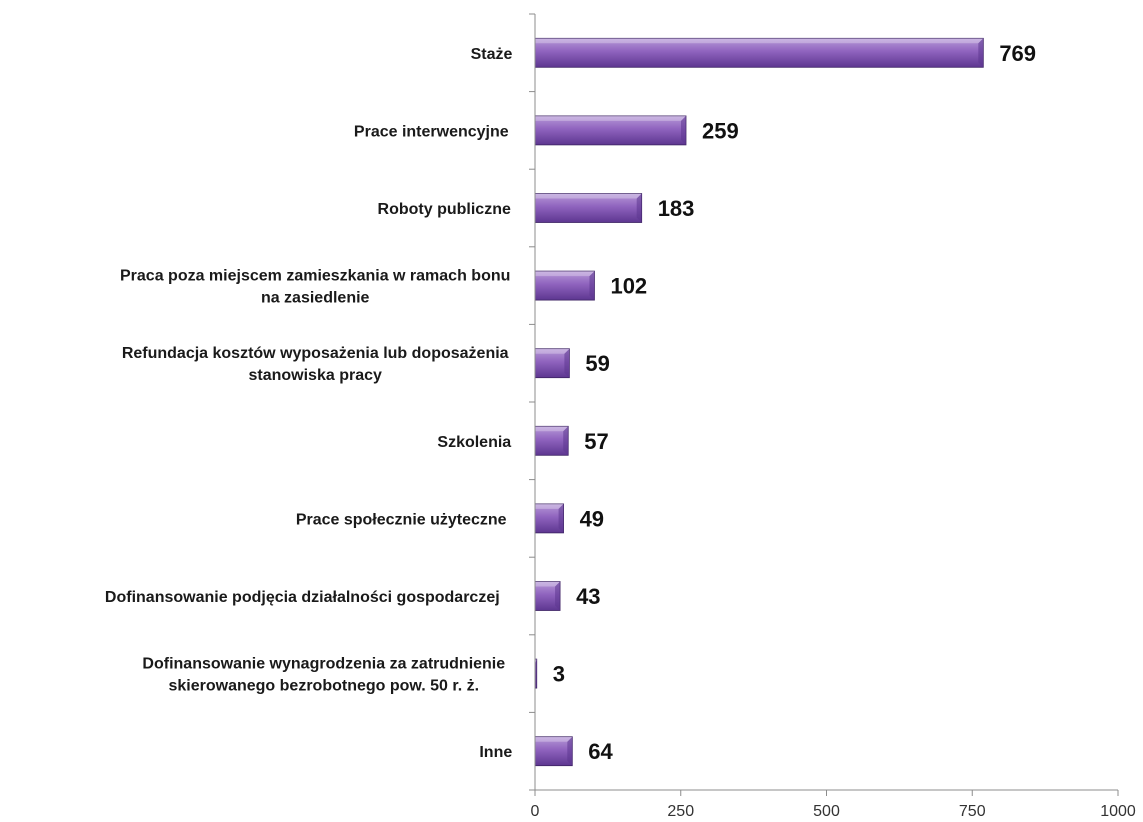 Image resolution: width=1143 pixels, height=822 pixels. Describe the element at coordinates (826, 811) in the screenshot. I see `x-tick-label: 500` at that location.